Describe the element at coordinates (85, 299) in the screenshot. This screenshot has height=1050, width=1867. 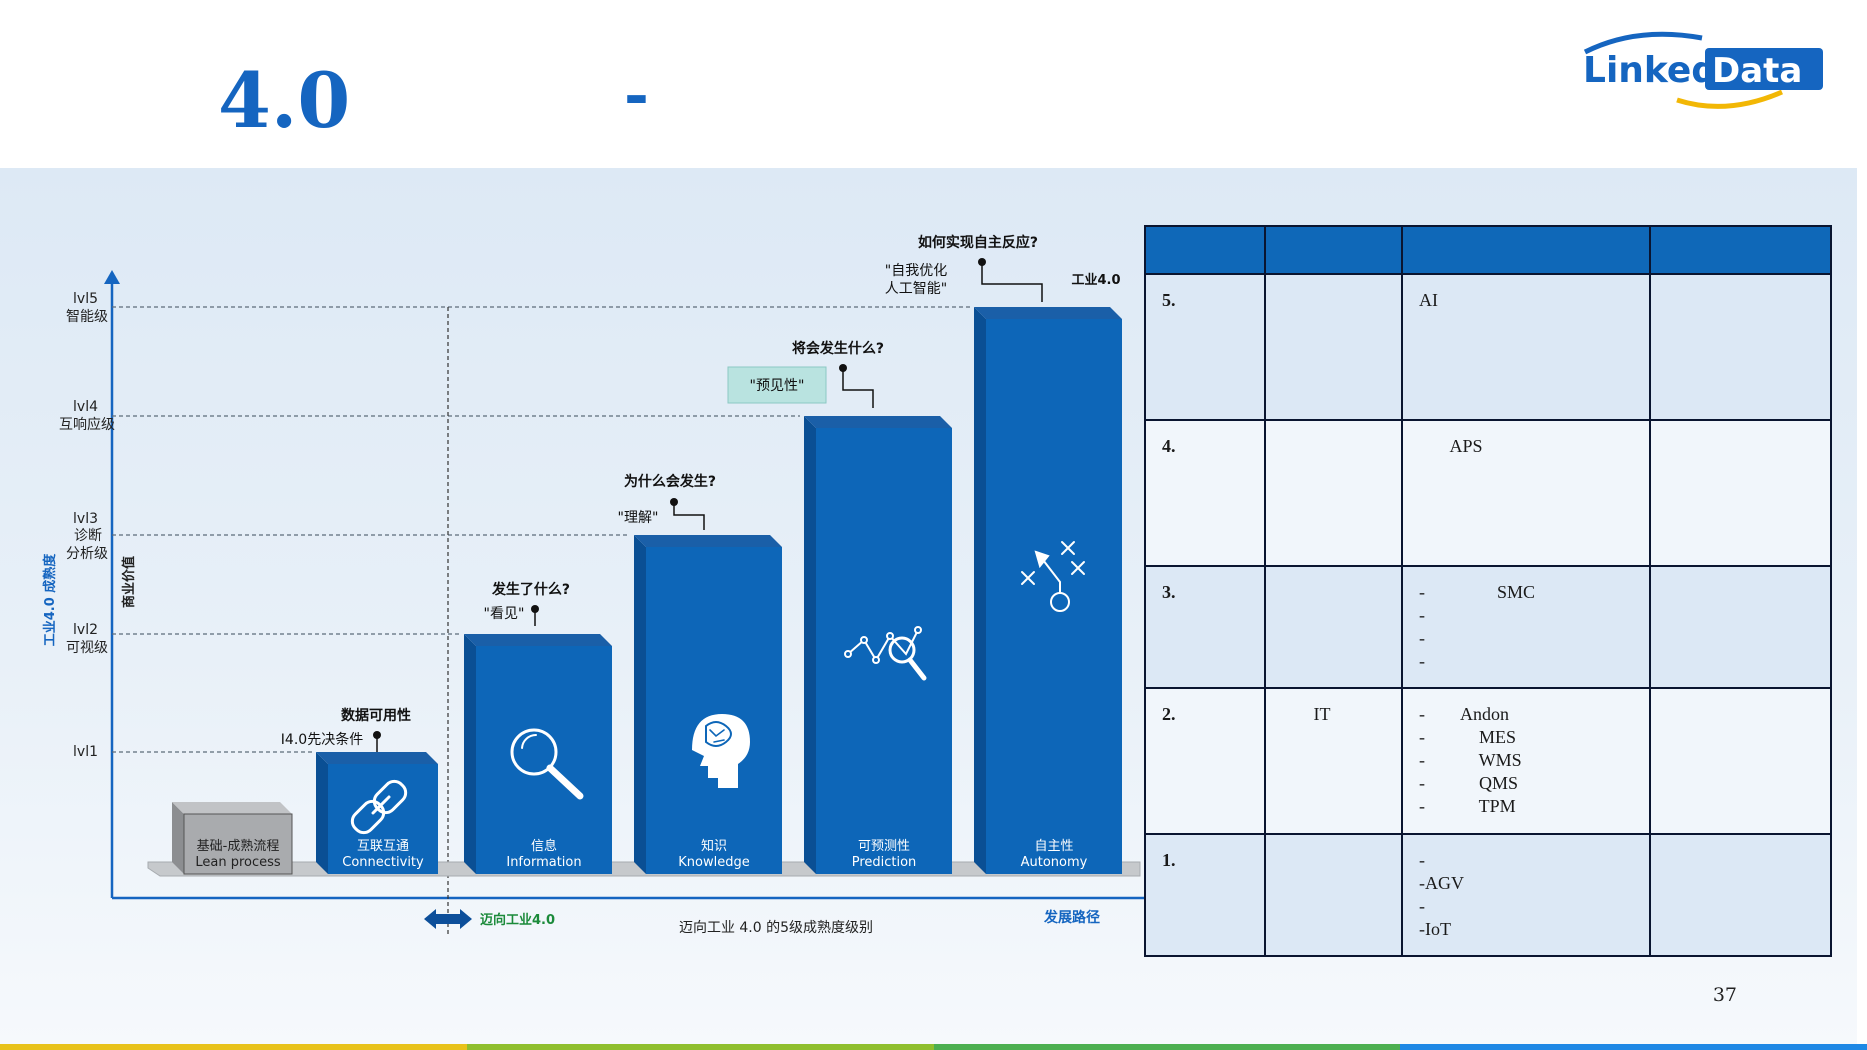
I see `level-5-code: lvl5` at that location.